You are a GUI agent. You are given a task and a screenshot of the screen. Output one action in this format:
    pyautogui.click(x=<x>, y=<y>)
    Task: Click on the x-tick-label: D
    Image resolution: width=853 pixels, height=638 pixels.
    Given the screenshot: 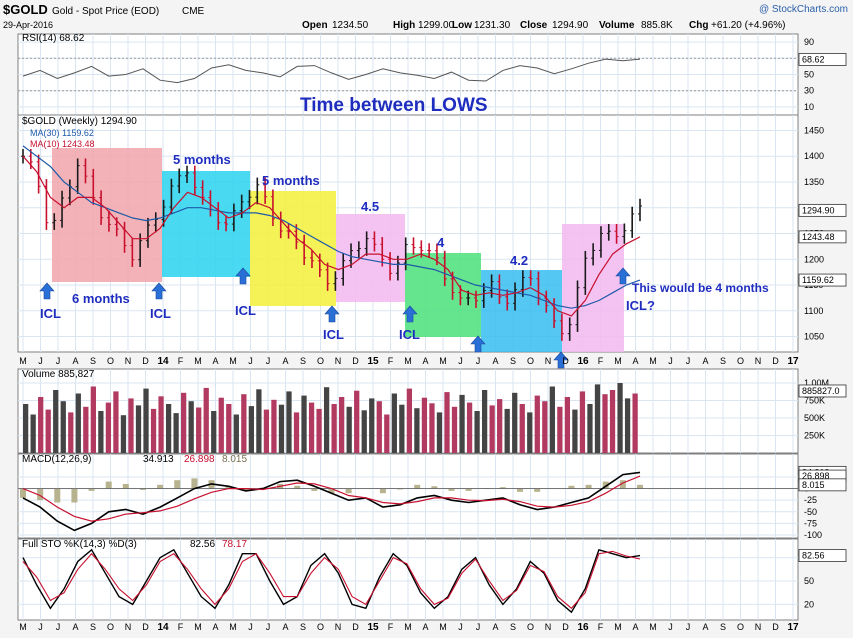 What is the action you would take?
    pyautogui.click(x=145, y=361)
    